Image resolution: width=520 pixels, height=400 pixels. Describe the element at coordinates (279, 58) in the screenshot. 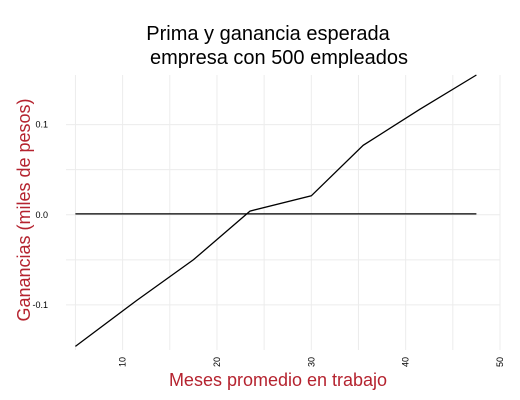

I see `chart-title-line-2: empresa con 500 empleados` at that location.